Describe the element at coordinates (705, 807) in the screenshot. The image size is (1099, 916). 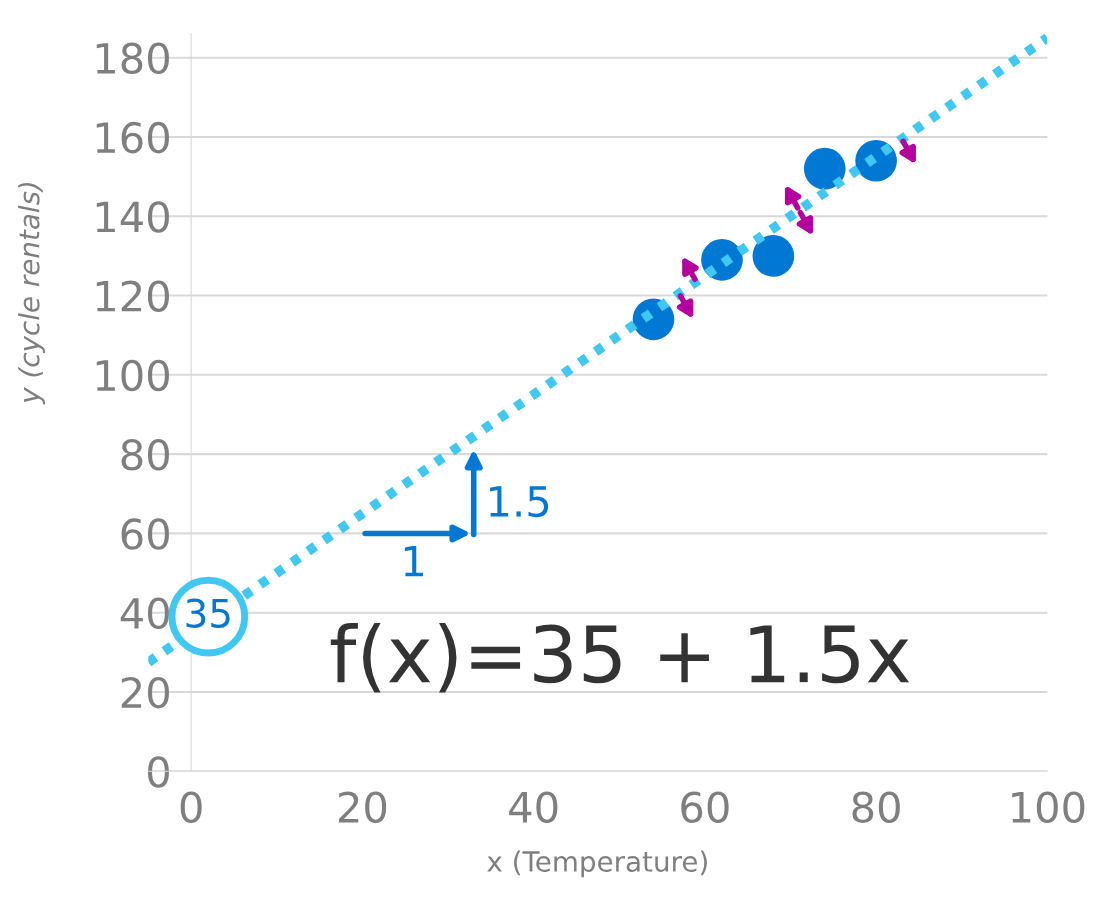
I see `x-tick-label: 60` at that location.